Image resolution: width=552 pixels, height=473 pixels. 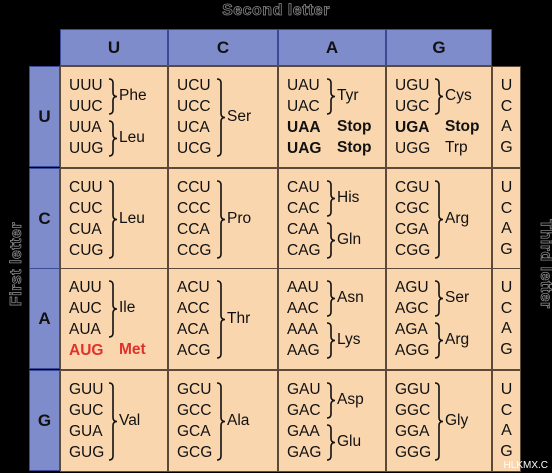 I want to click on brace-ala, so click(x=221, y=421).